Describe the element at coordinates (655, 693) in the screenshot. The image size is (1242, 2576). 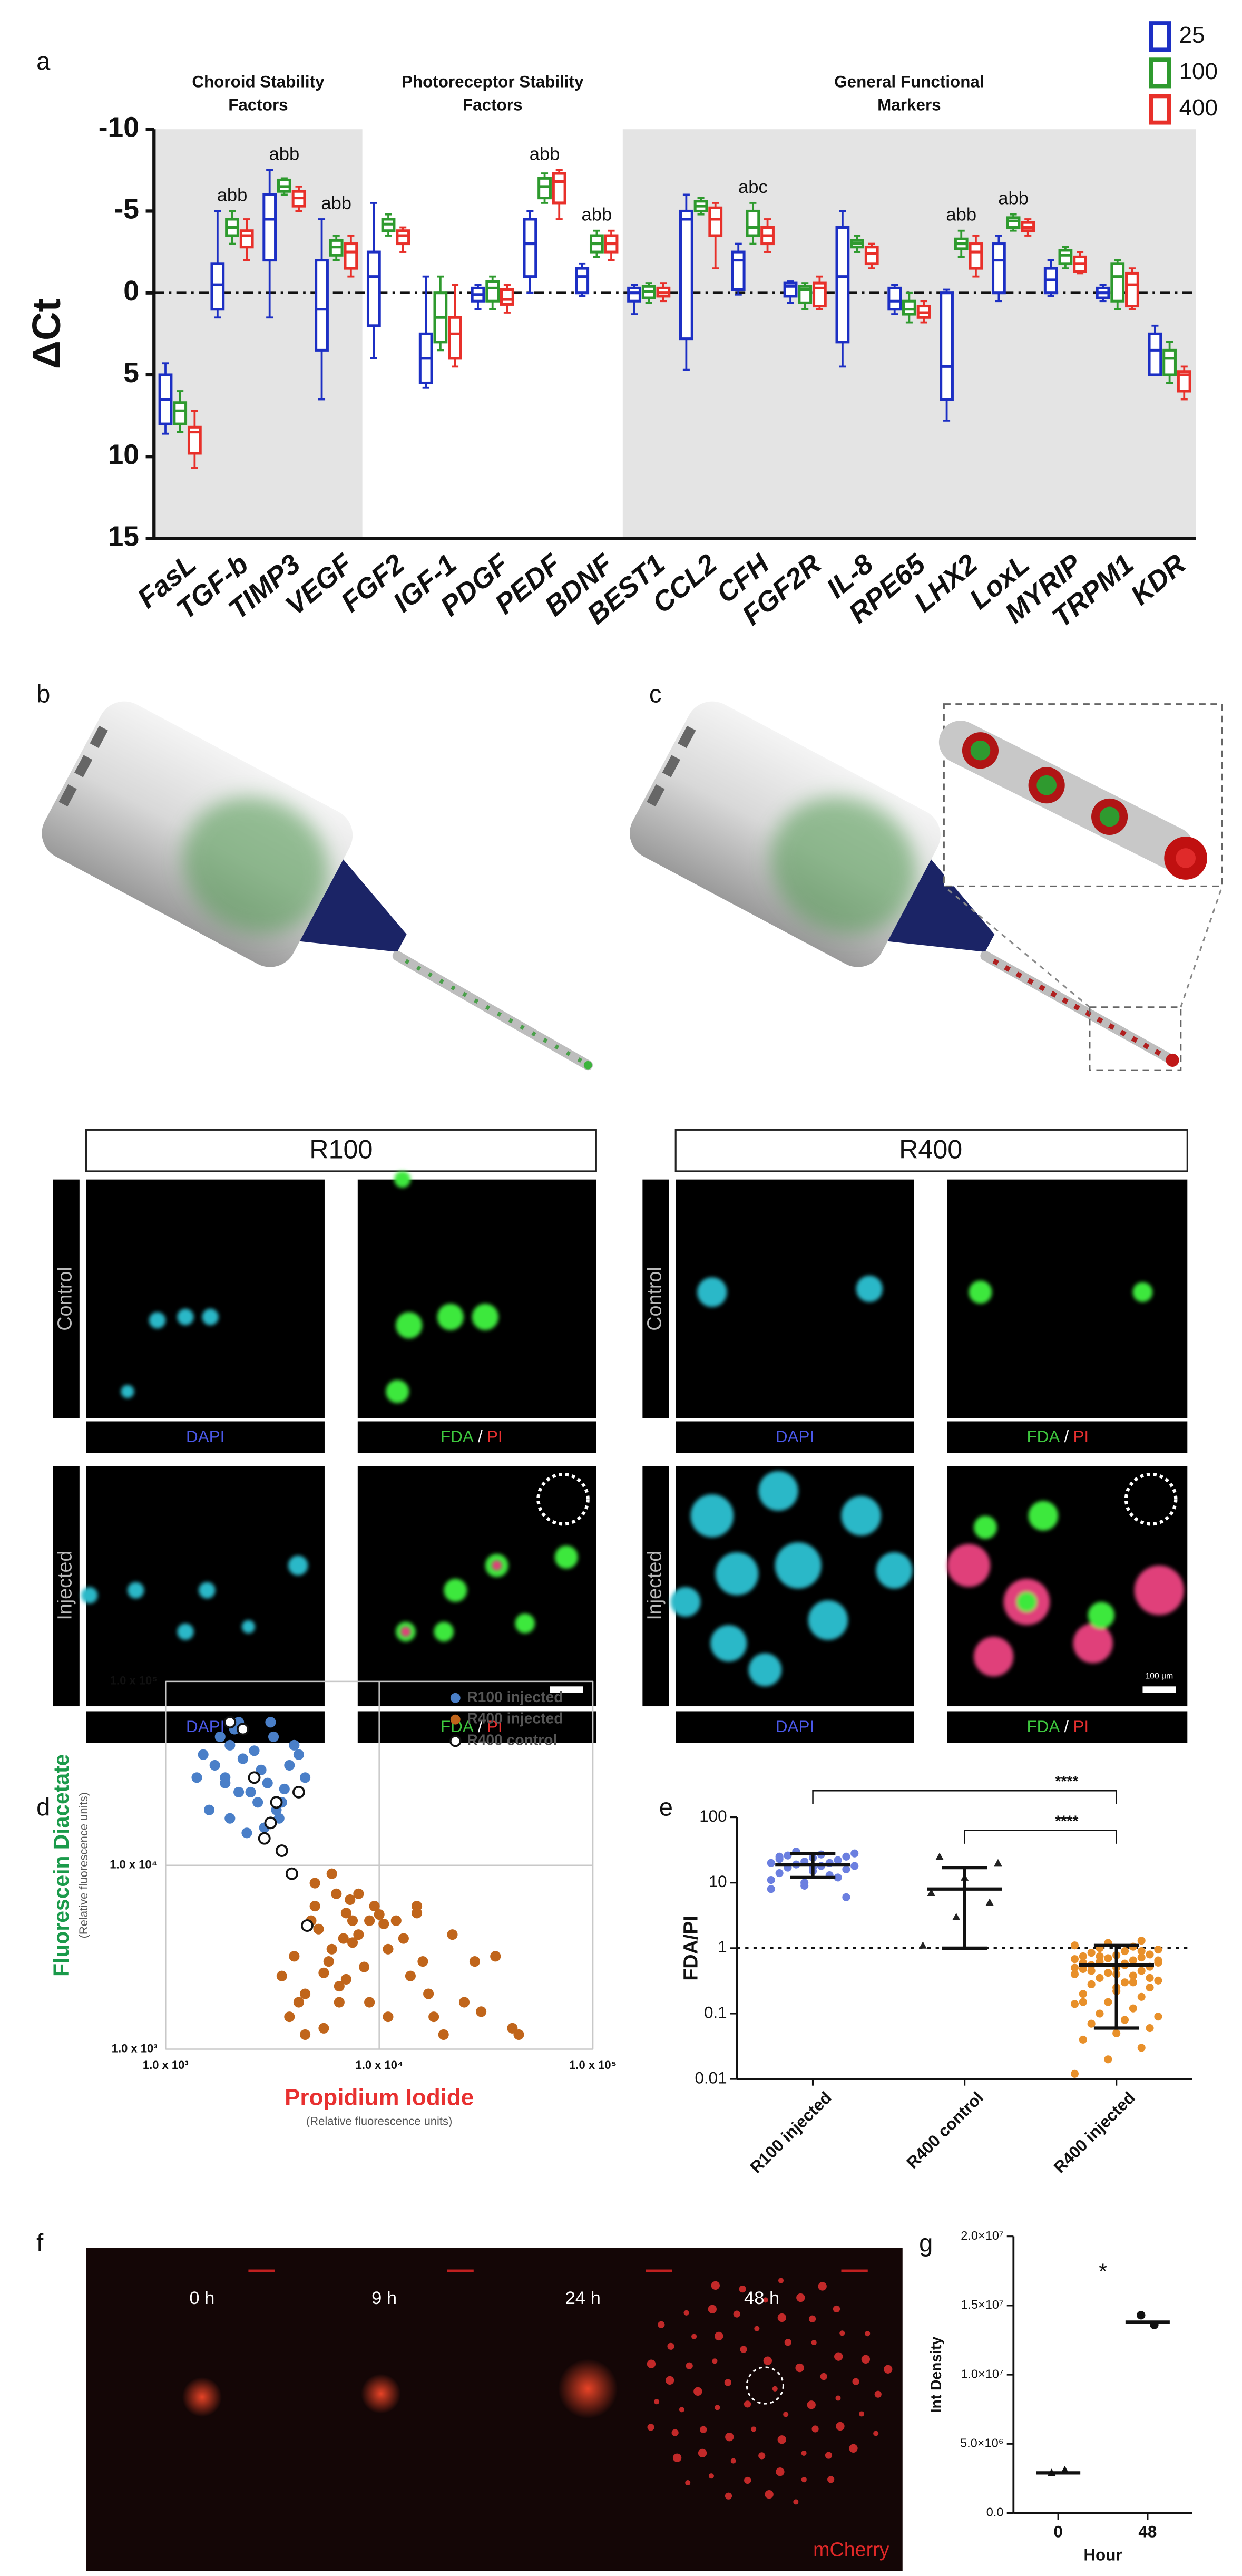
I see `panel-letter: c` at that location.